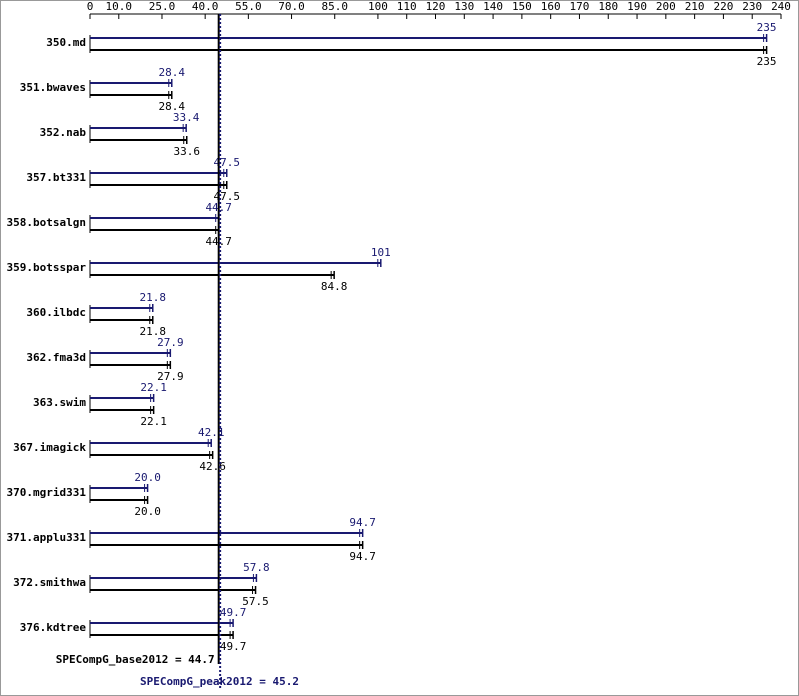  Describe the element at coordinates (56, 312) in the screenshot. I see `category-label: 360.ilbdc` at that location.